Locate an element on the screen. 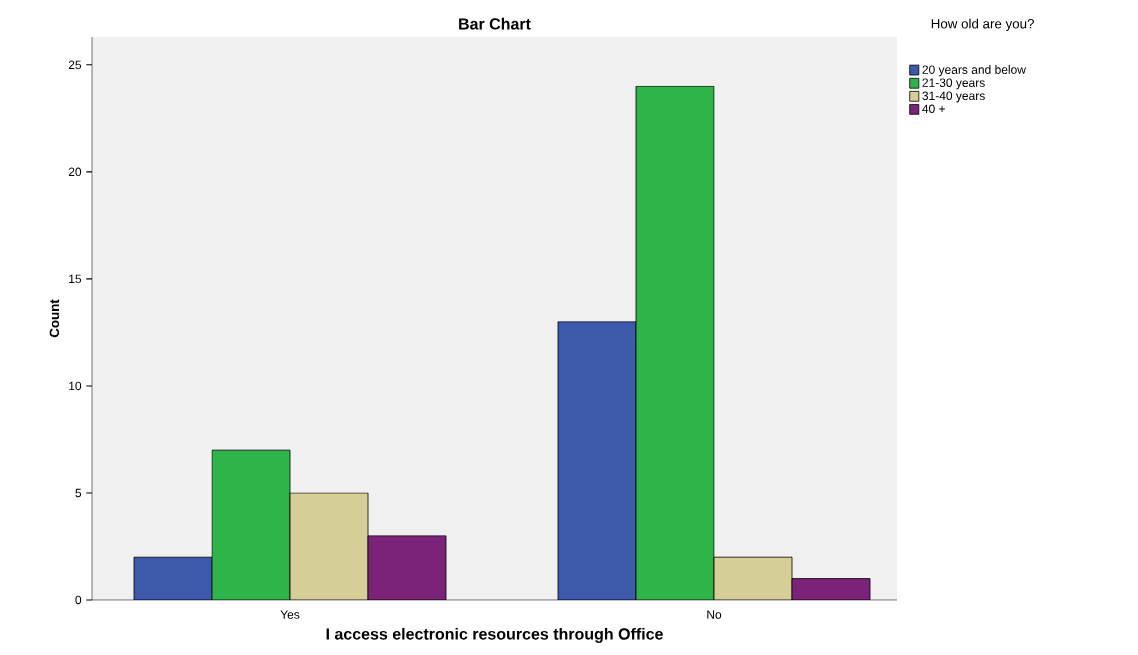 The height and width of the screenshot is (655, 1138). legend-label: 40 + is located at coordinates (933, 109).